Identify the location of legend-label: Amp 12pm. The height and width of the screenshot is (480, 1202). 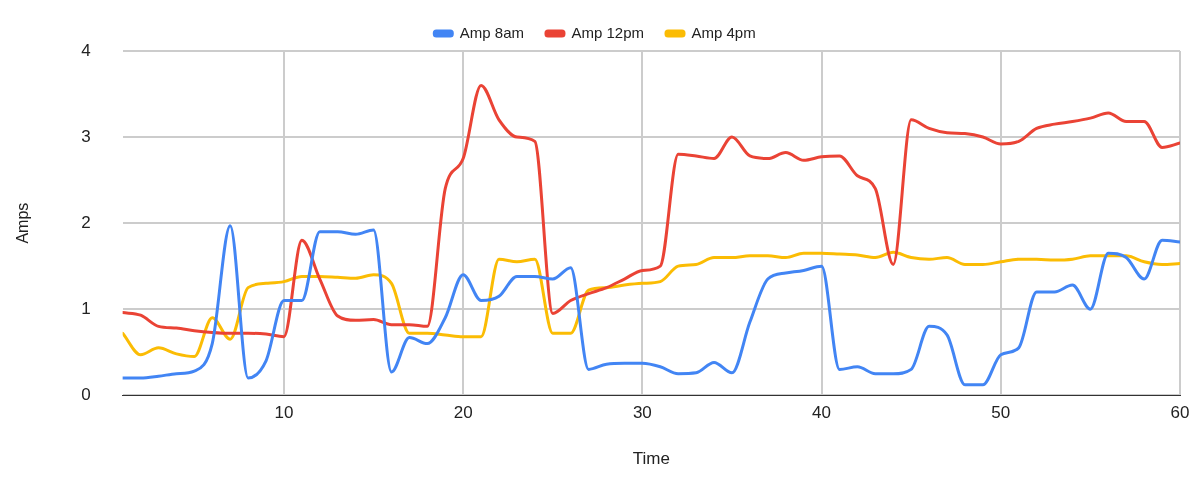
(608, 32).